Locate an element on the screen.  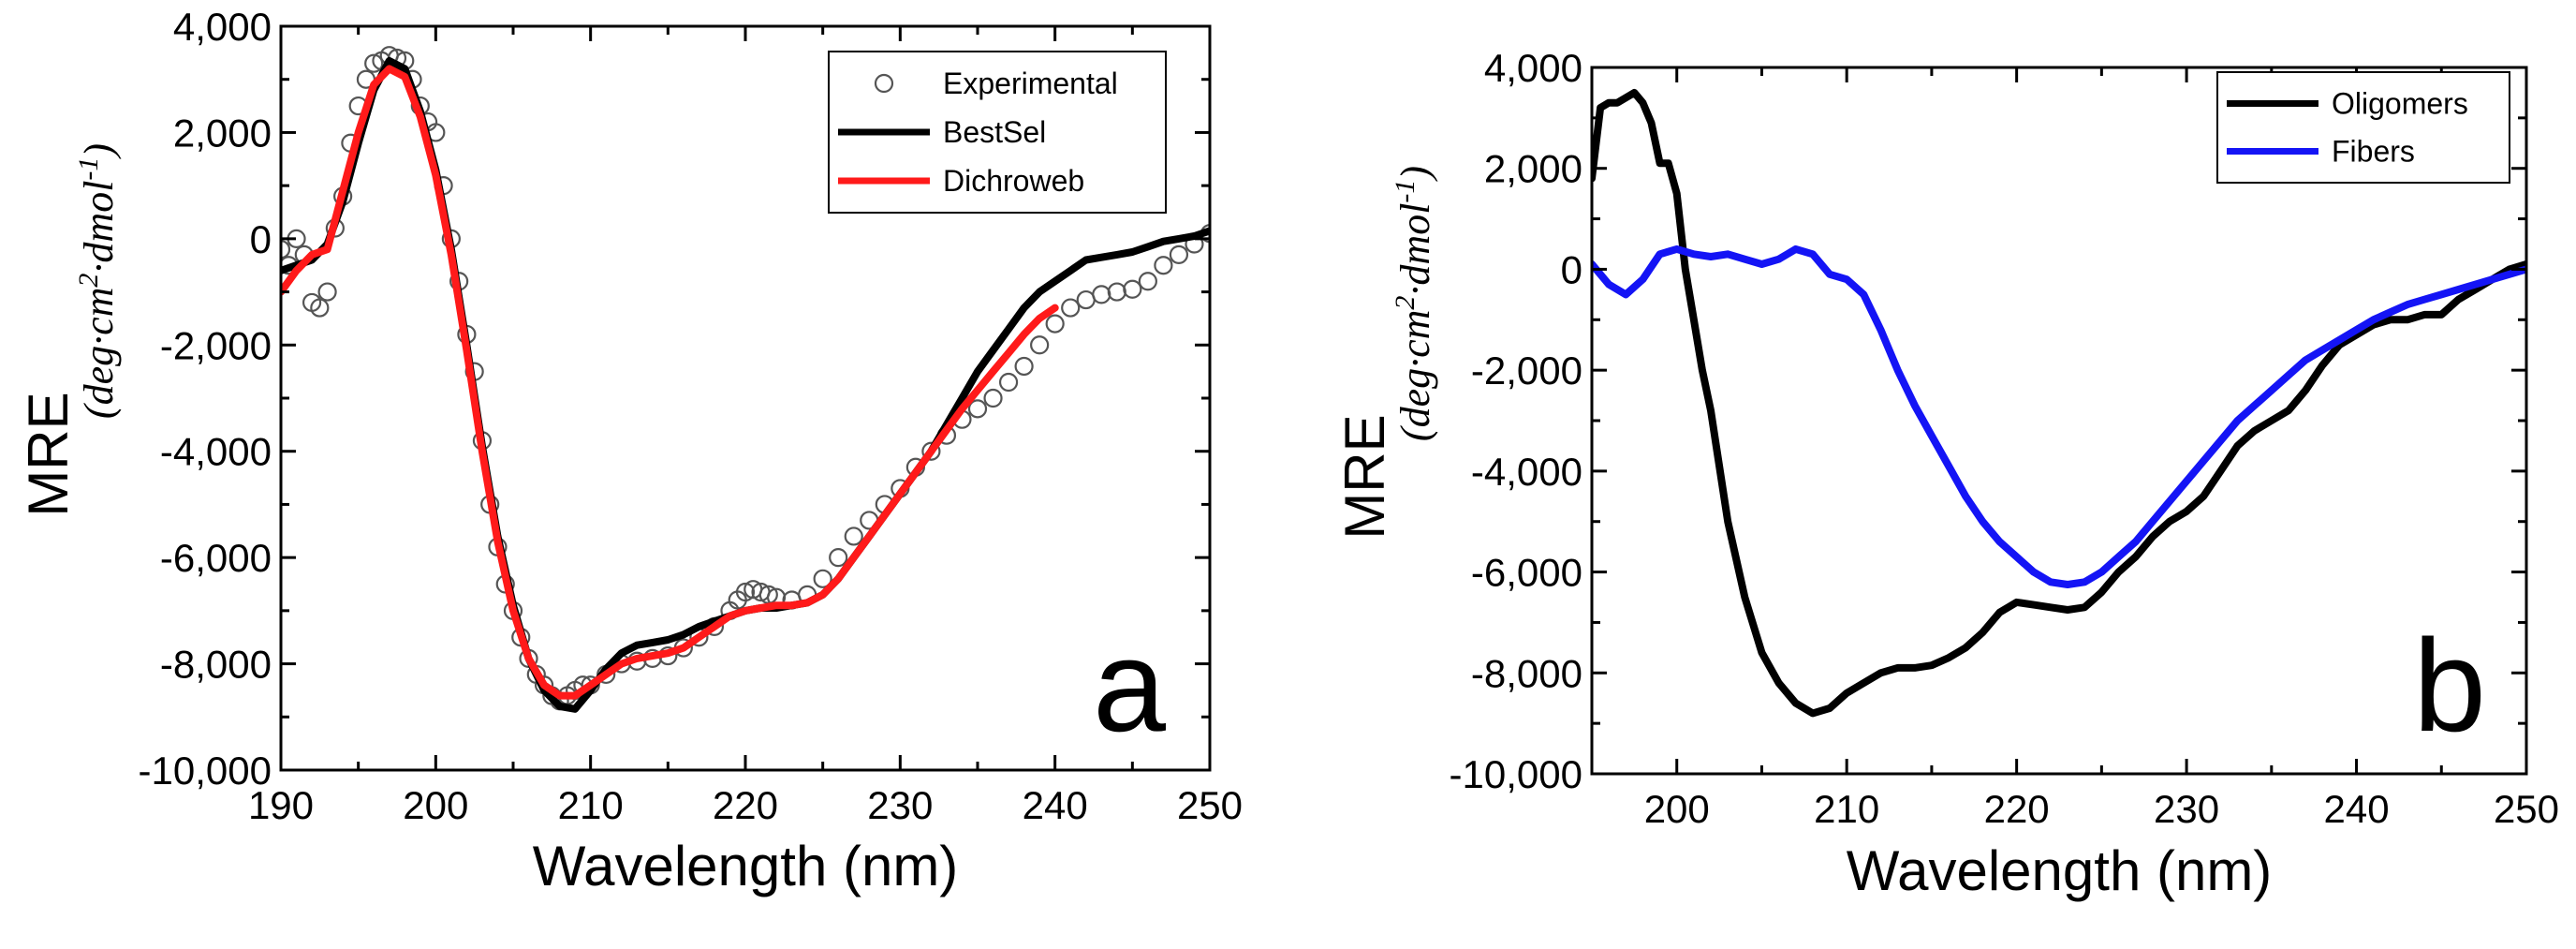
legend-label: Experimental is located at coordinates (1030, 84).